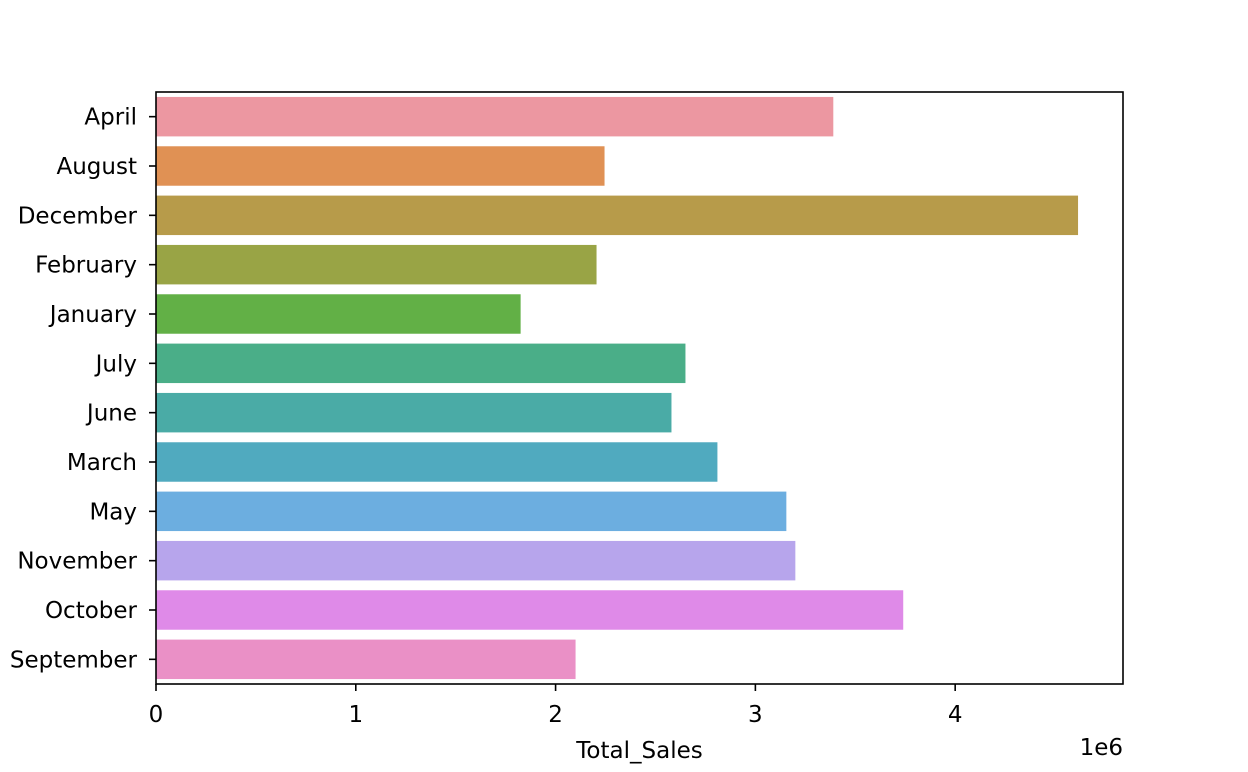 The width and height of the screenshot is (1248, 772). What do you see at coordinates (78, 216) in the screenshot?
I see `y-tick-label: December` at bounding box center [78, 216].